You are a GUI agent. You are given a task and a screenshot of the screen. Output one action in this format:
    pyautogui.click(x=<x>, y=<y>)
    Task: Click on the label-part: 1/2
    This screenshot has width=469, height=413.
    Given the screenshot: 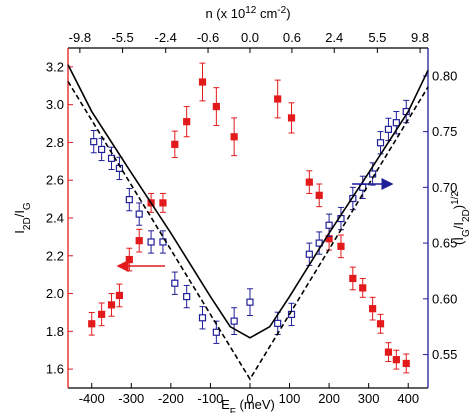 What is the action you would take?
    pyautogui.click(x=455, y=198)
    